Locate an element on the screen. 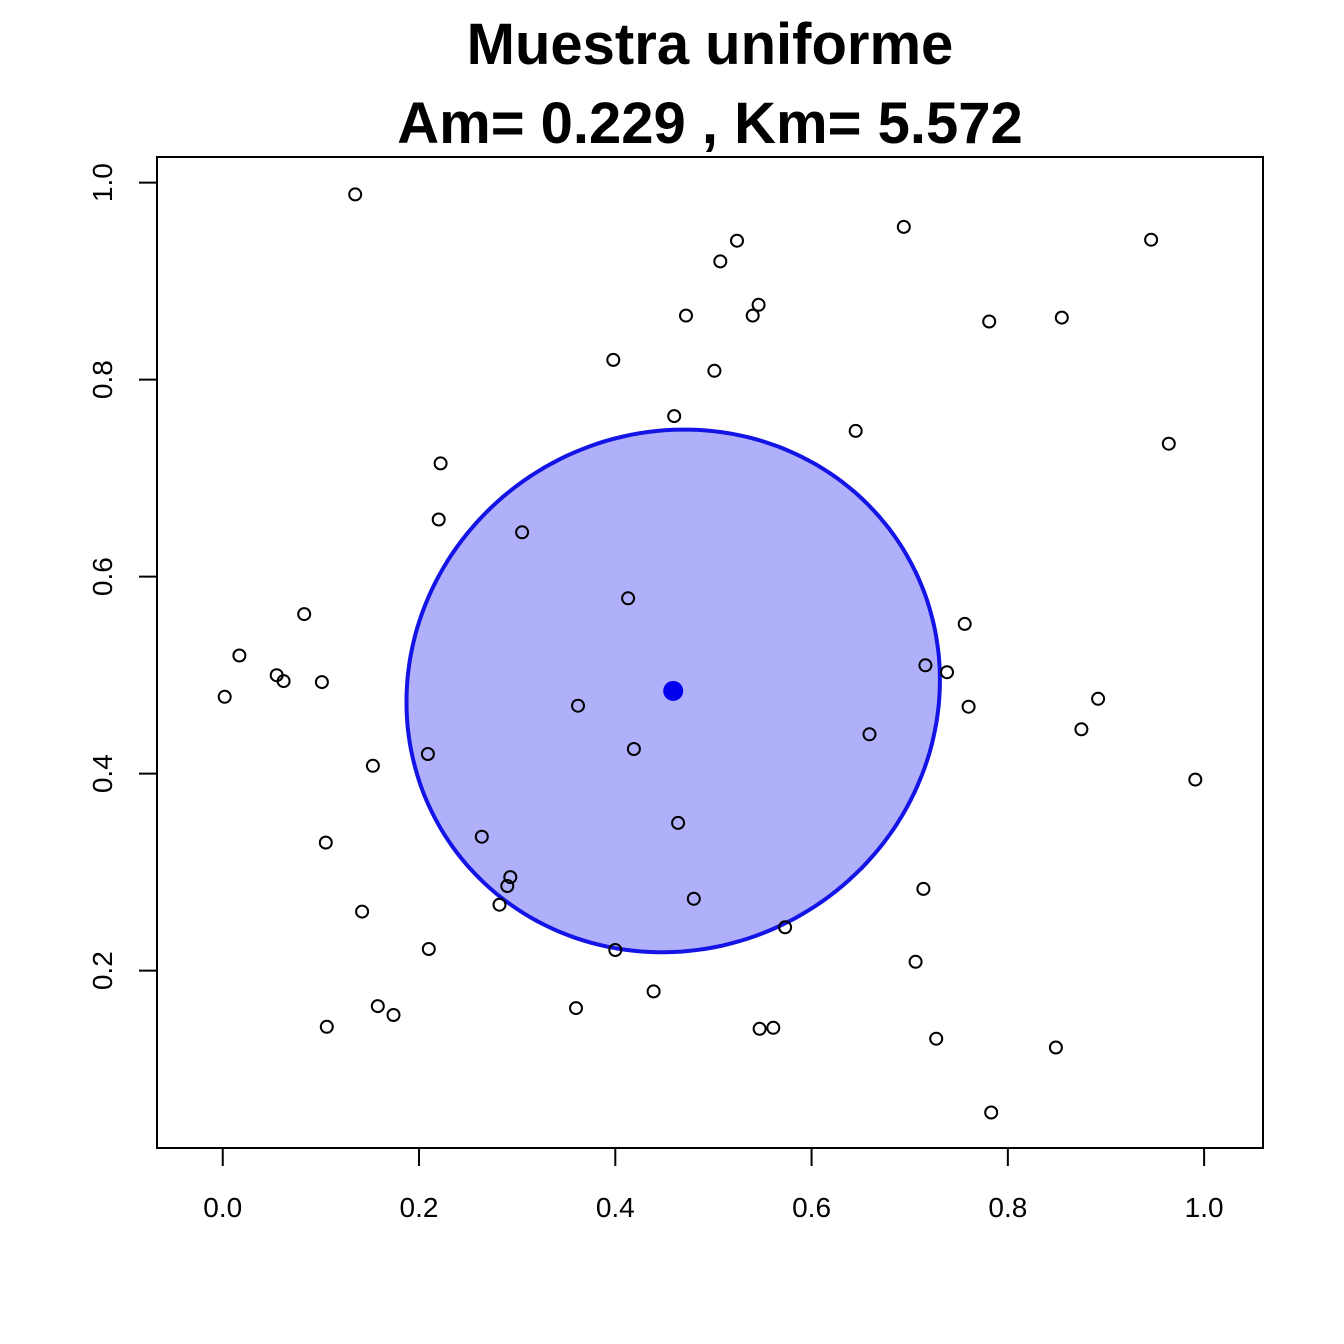 The height and width of the screenshot is (1344, 1344). x-tick-label: 0.4 is located at coordinates (615, 1207).